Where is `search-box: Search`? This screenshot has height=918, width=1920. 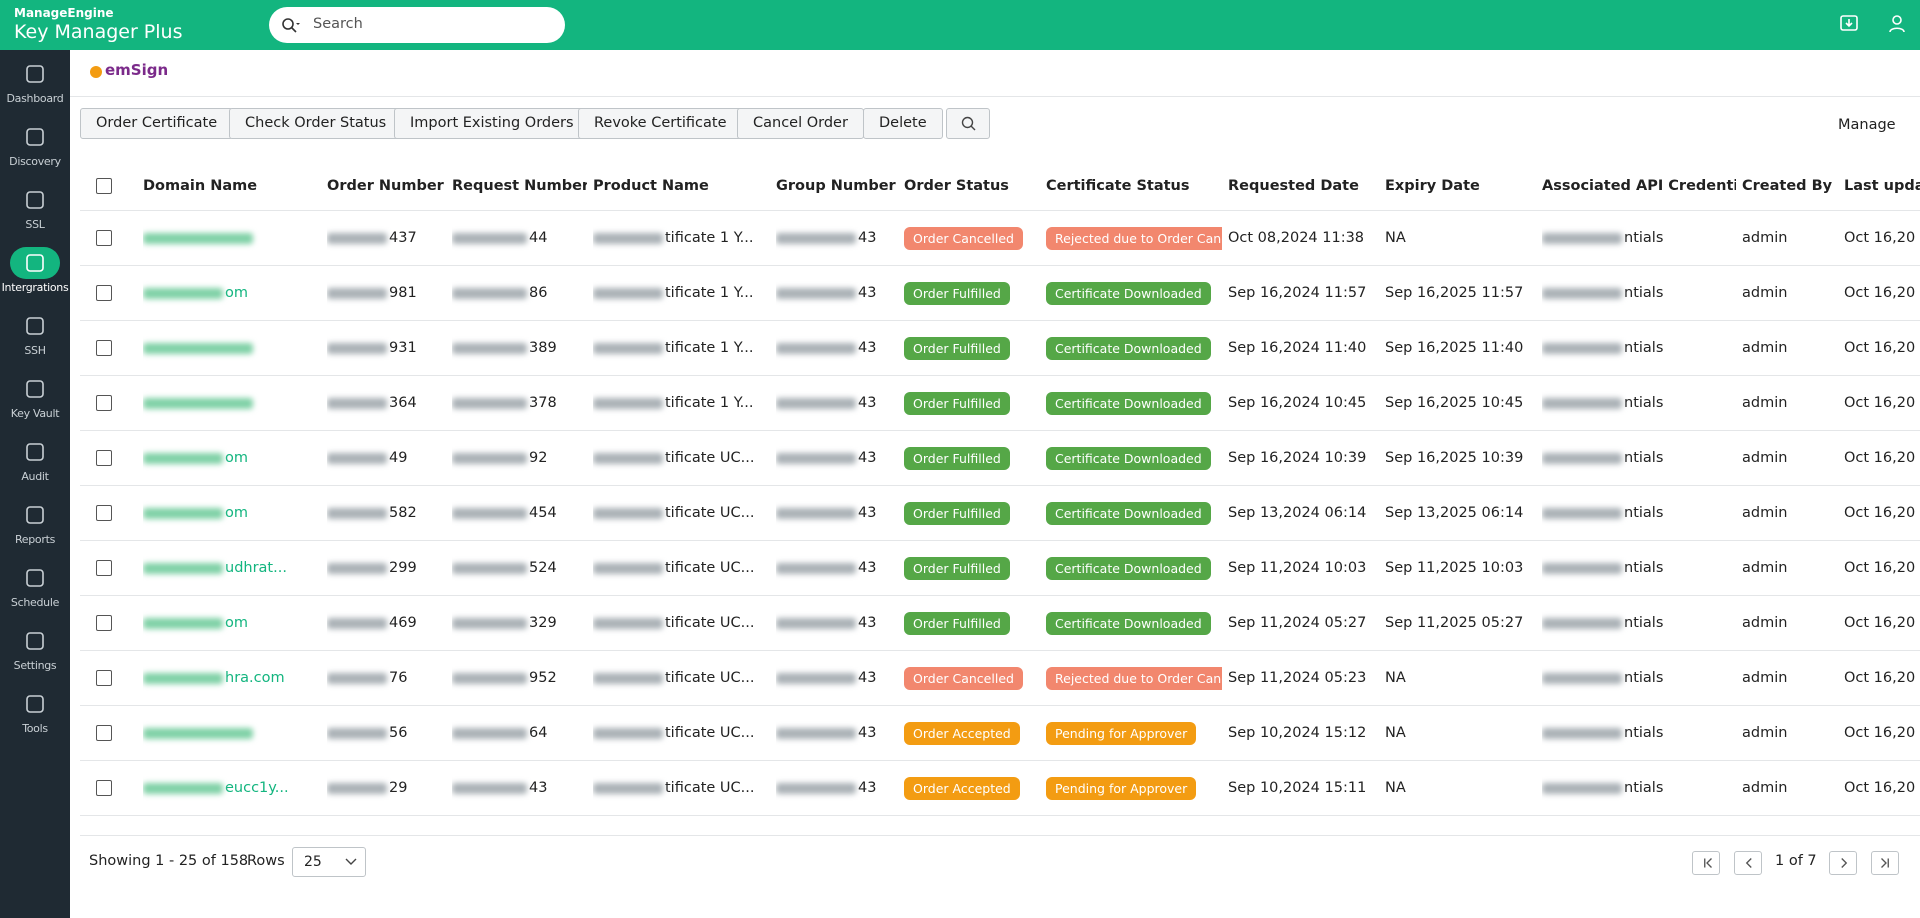 search-box: Search is located at coordinates (417, 25).